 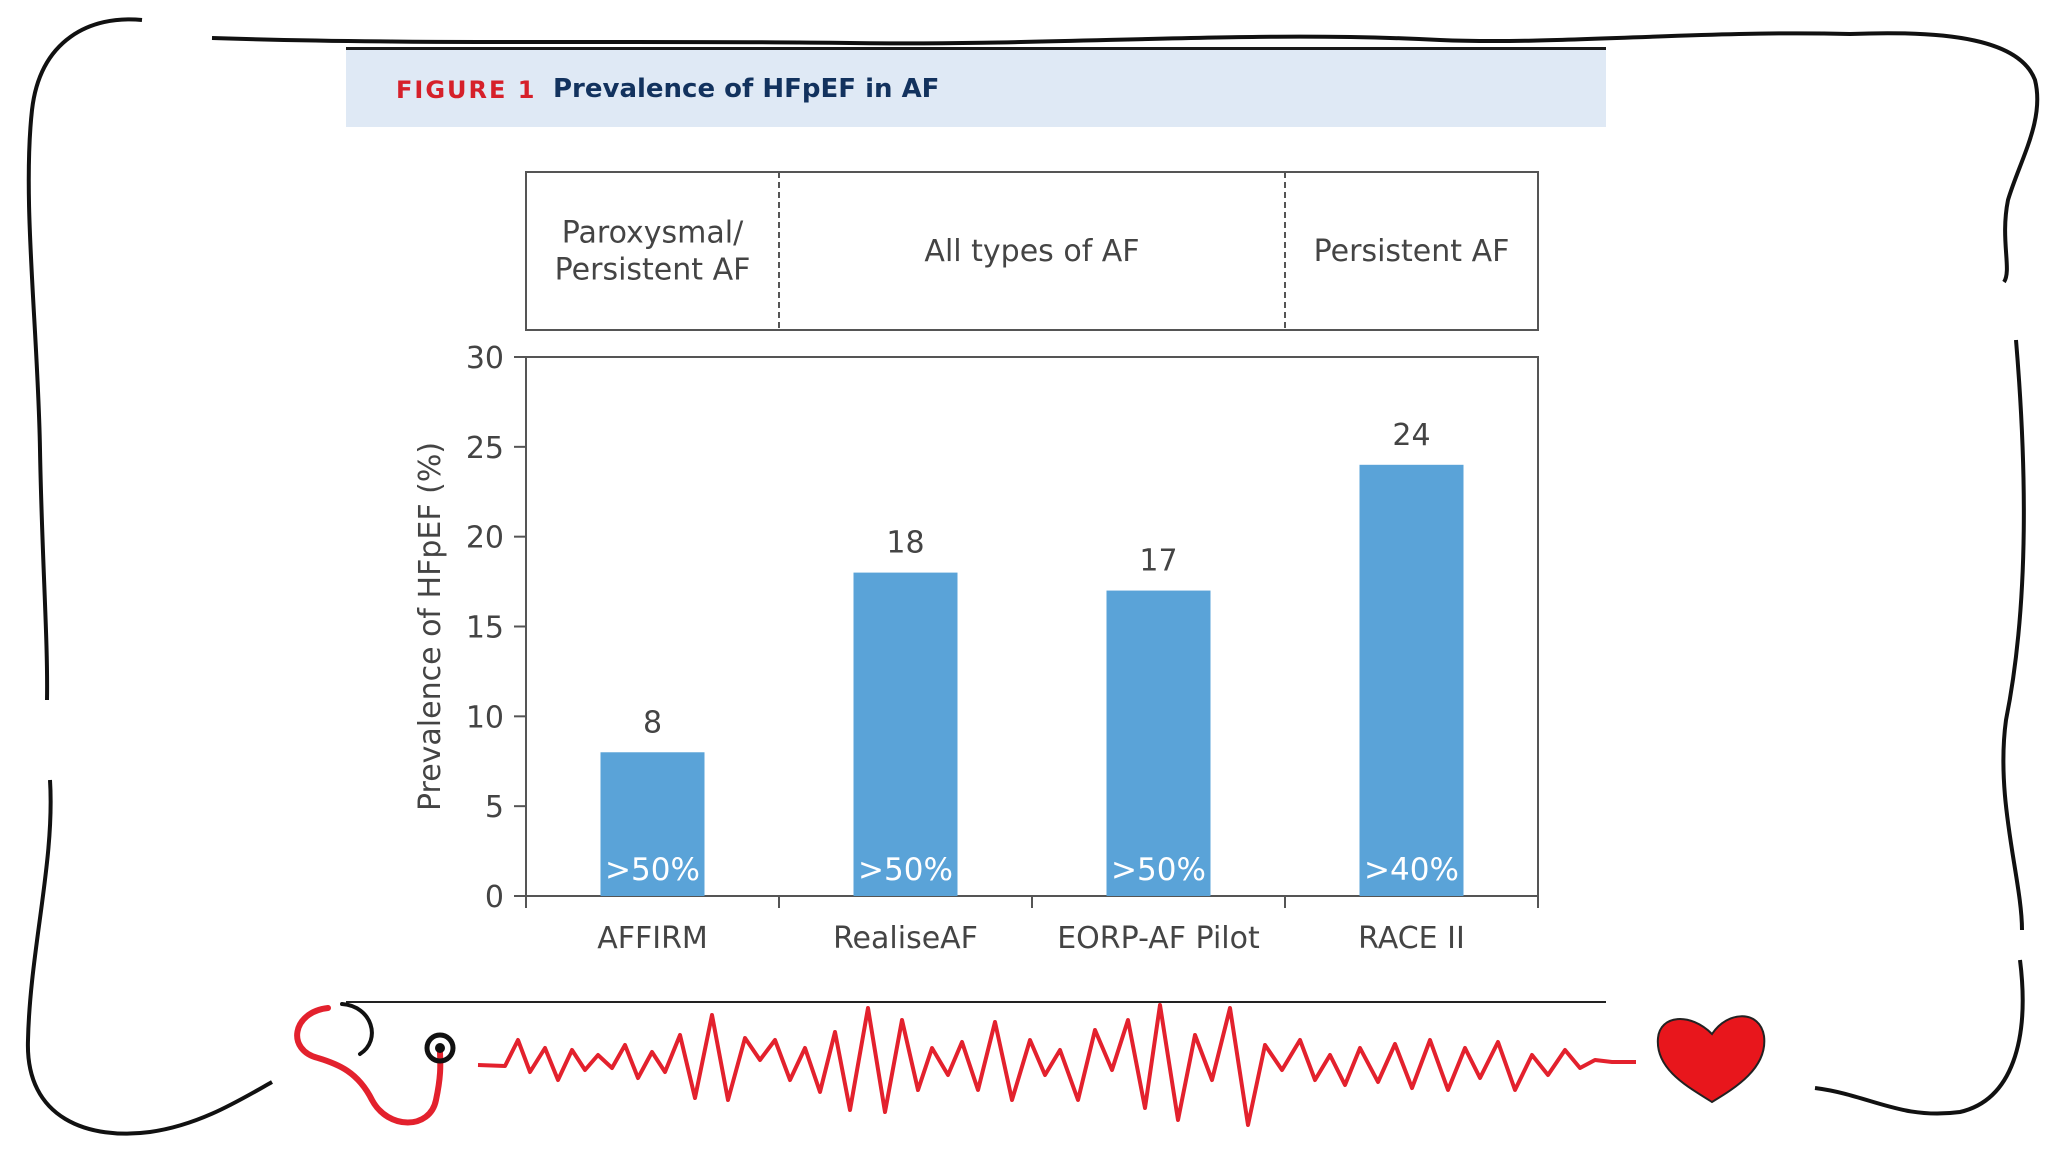 What do you see at coordinates (485, 717) in the screenshot?
I see `y-tick-label: 10` at bounding box center [485, 717].